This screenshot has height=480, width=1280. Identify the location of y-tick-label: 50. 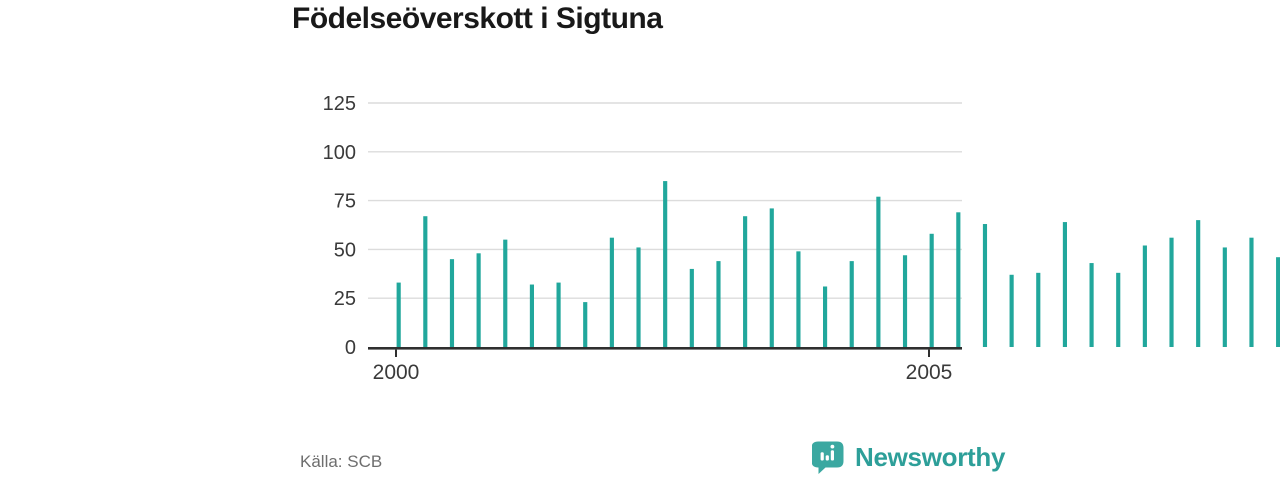
(345, 250).